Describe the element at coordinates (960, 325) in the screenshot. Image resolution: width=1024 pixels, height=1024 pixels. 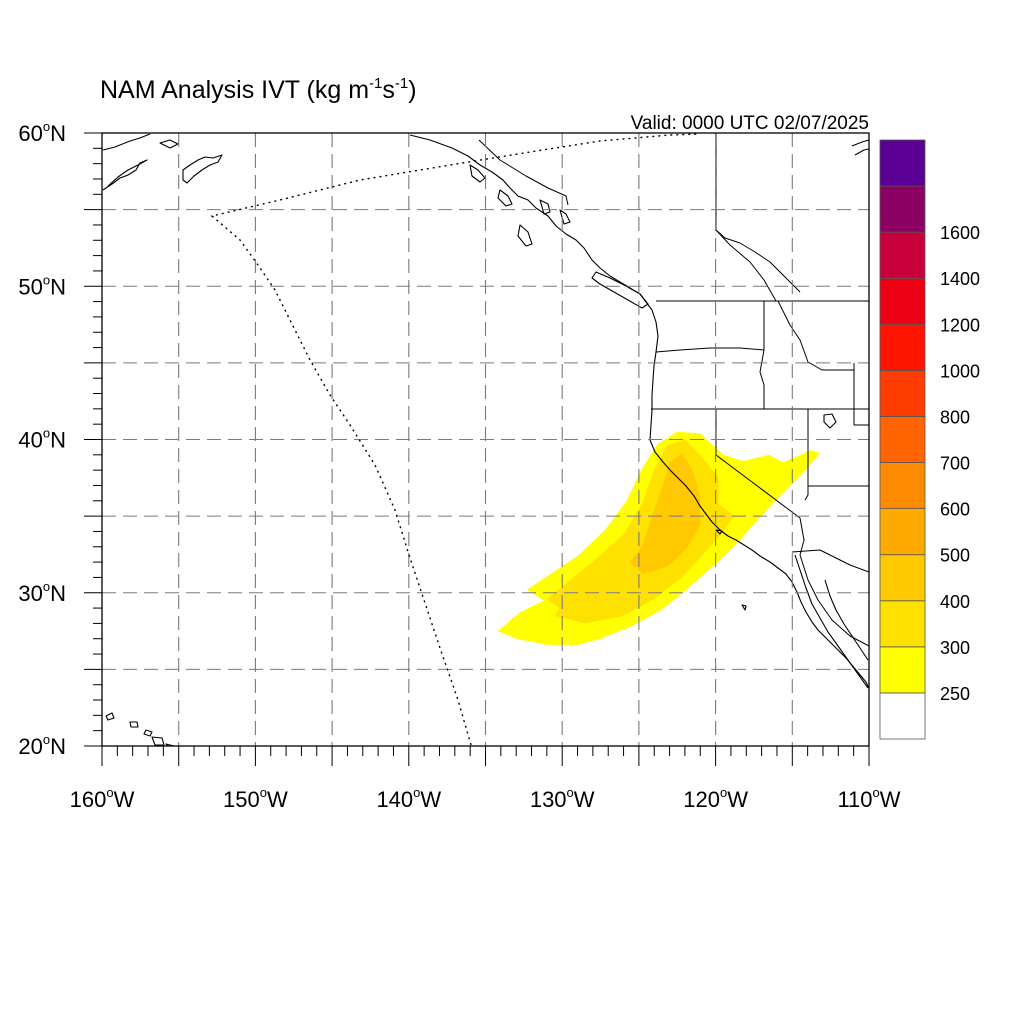
I see `colorbar-label: 1200` at that location.